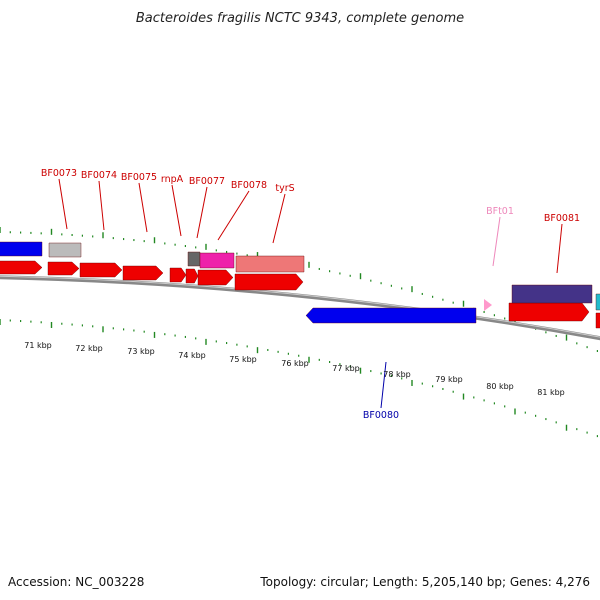 The height and width of the screenshot is (600, 600). What do you see at coordinates (217, 260) in the screenshot?
I see `magenta-feature` at bounding box center [217, 260].